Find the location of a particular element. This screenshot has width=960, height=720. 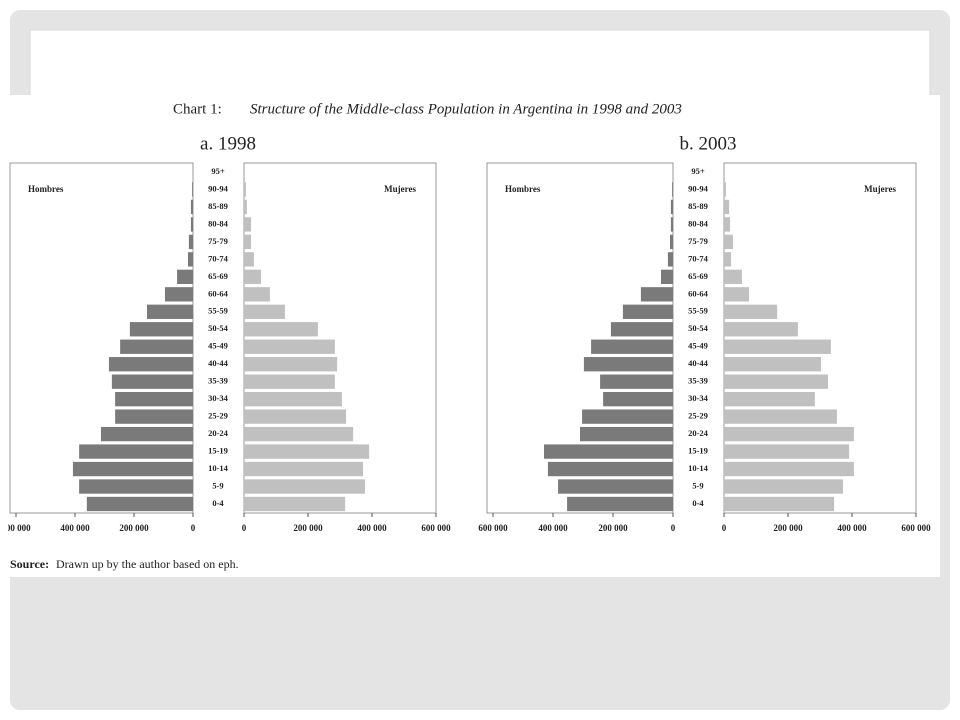

age-label: 70-74 is located at coordinates (218, 258).